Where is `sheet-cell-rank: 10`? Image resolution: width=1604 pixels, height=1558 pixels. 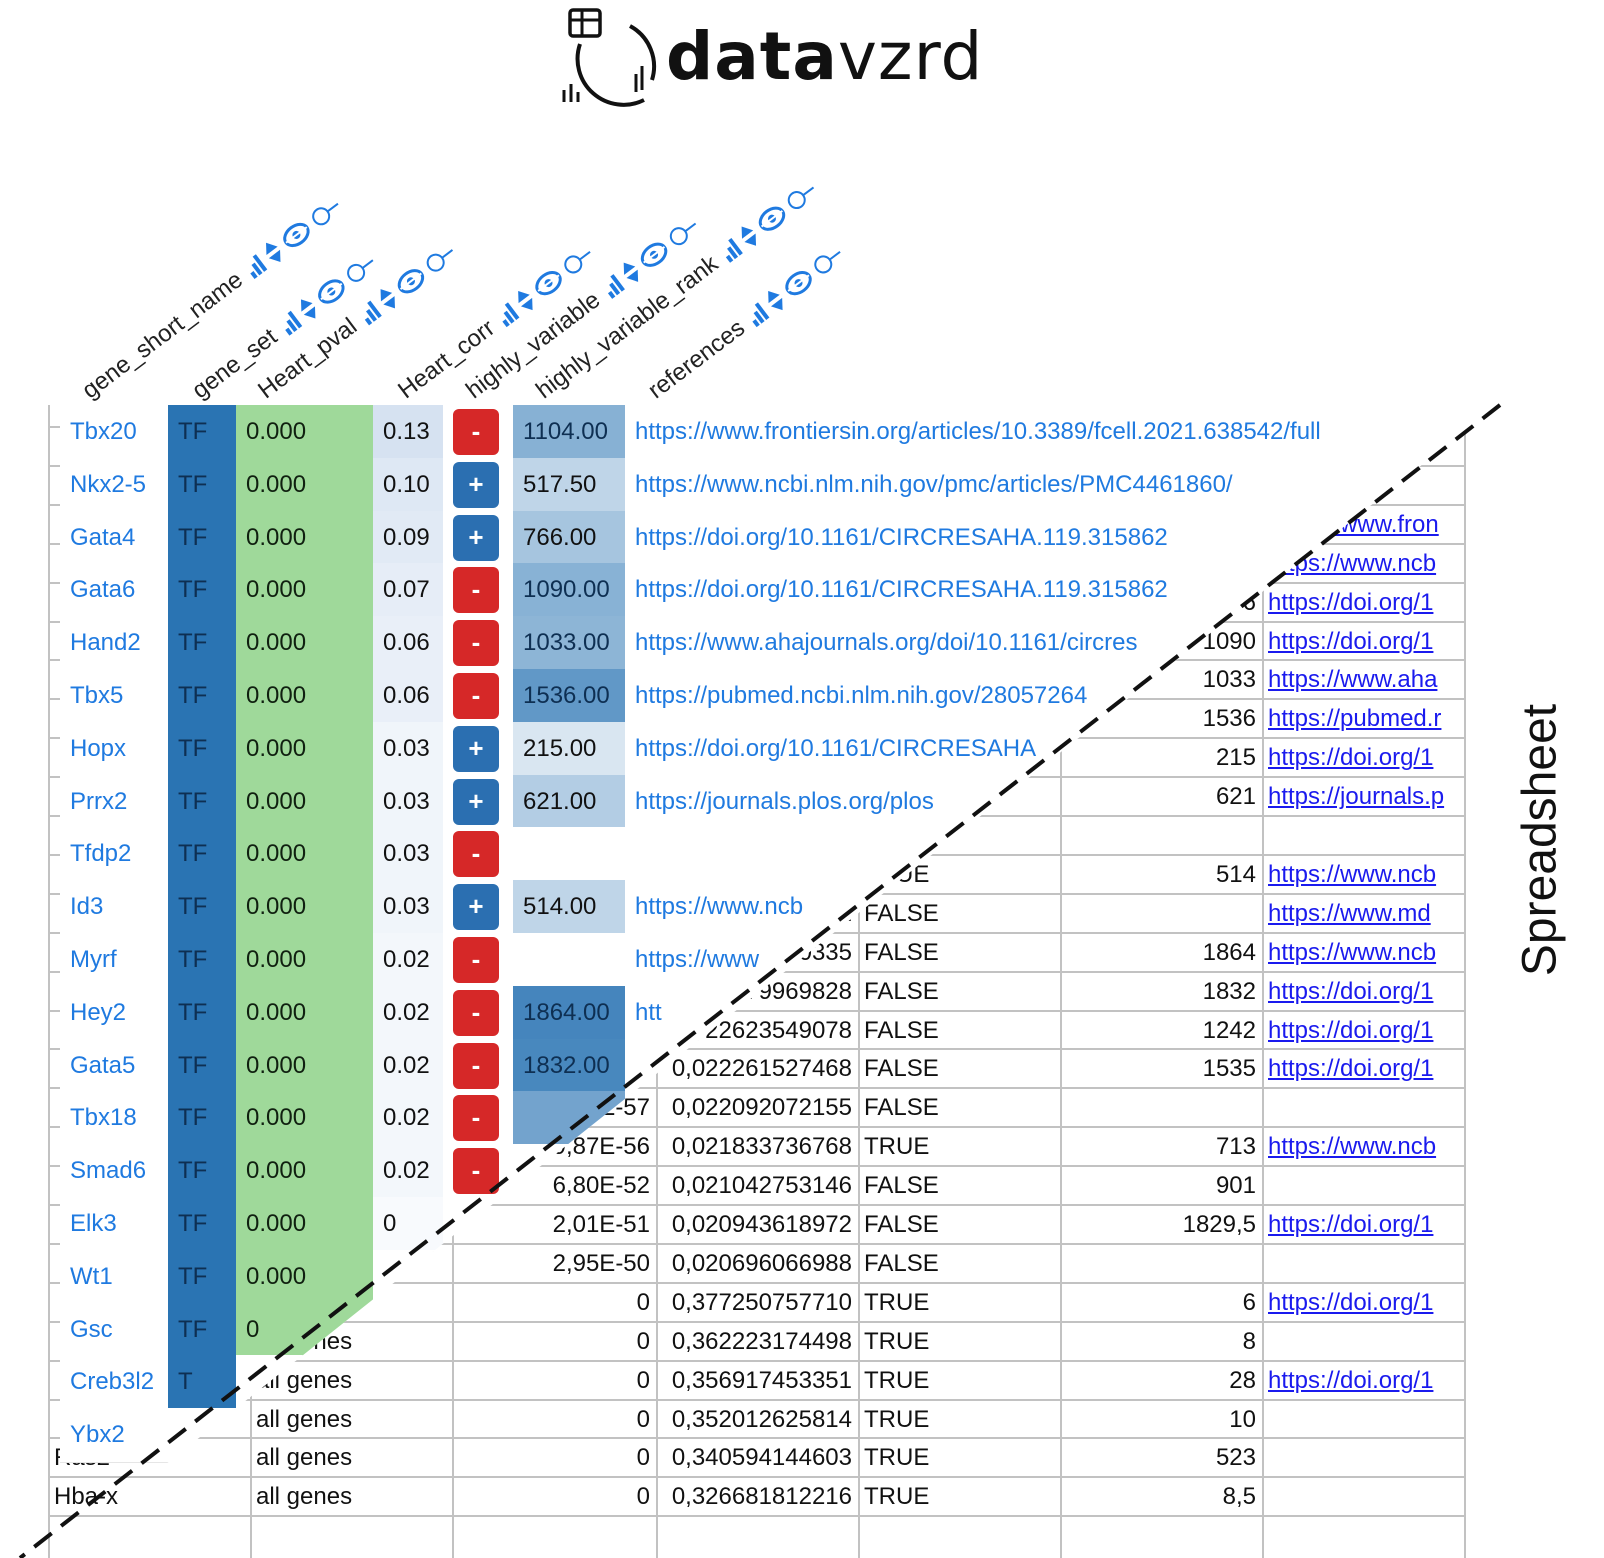
sheet-cell-rank: 10 is located at coordinates (1242, 1419).